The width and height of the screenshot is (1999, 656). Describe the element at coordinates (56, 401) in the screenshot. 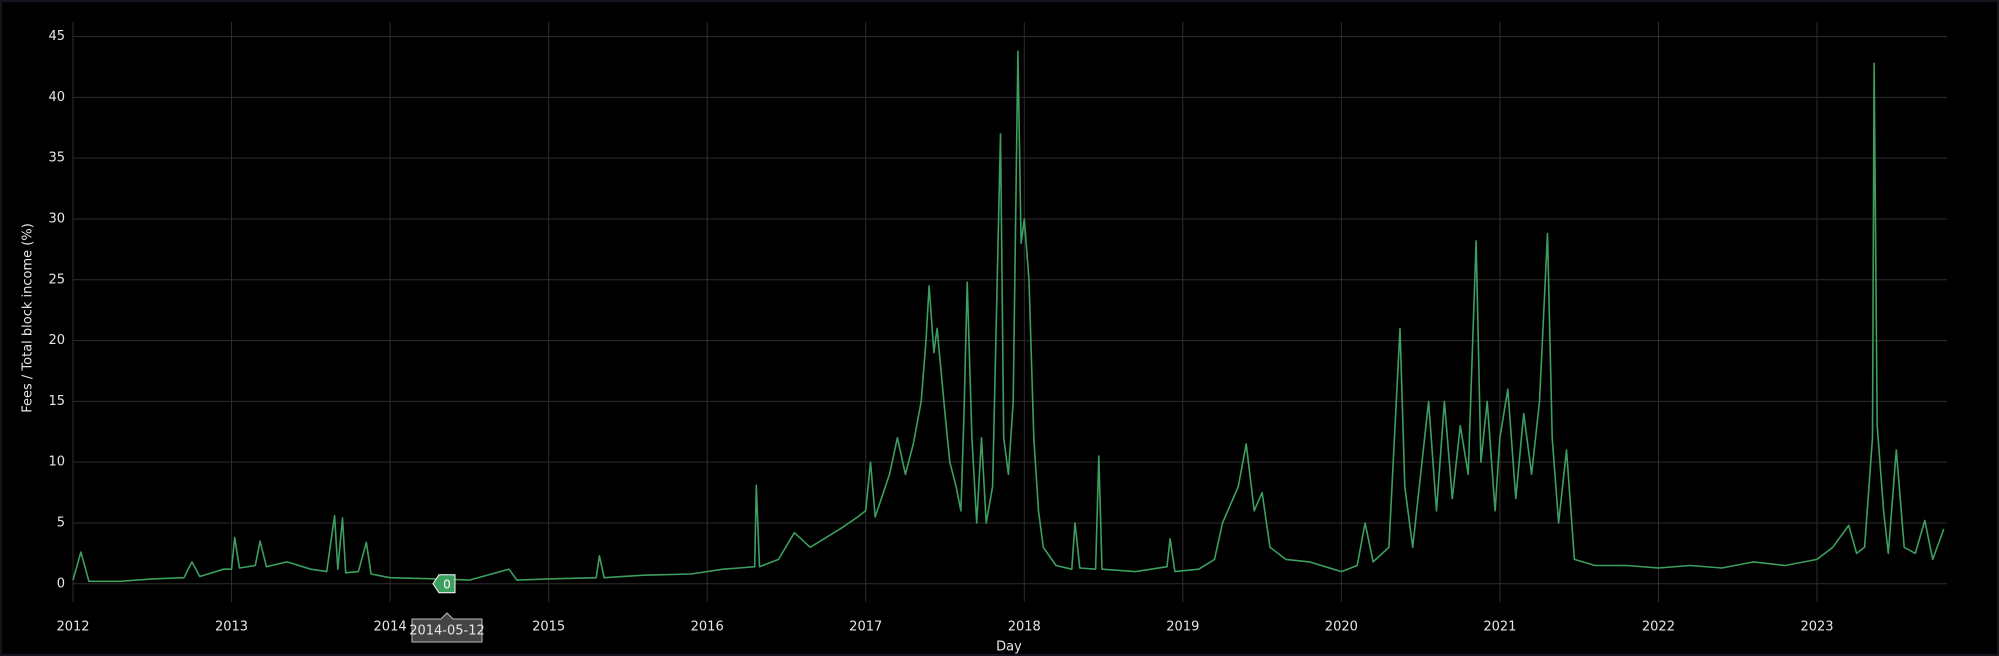

I see `y-tick-label: 15` at that location.